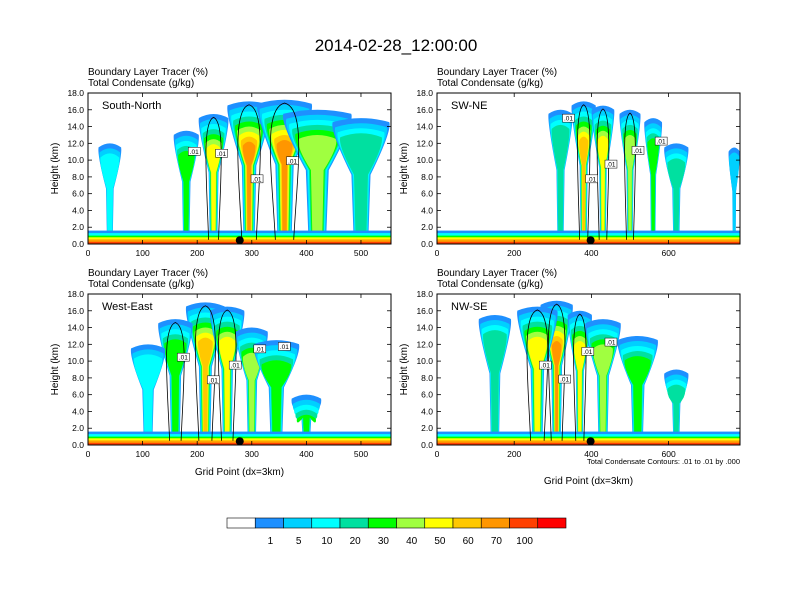 This screenshot has height=612, width=792. I want to click on contour-label-4: .01, so click(568, 118).